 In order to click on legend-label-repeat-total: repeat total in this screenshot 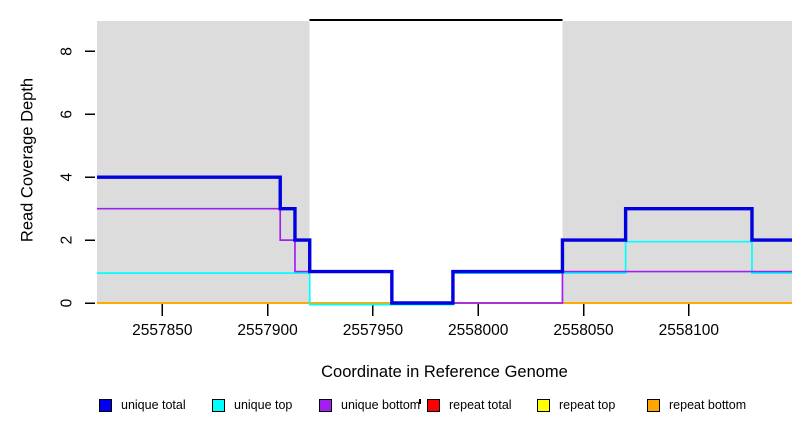, I will do `click(480, 405)`.